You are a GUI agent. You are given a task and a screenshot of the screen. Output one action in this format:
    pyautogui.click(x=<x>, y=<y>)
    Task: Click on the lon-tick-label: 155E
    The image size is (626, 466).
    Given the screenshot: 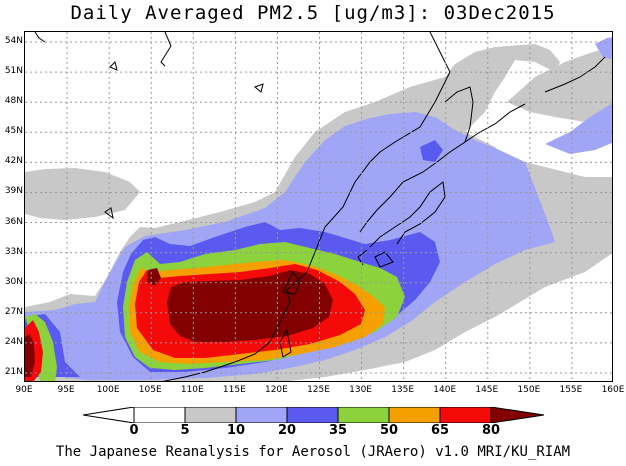 What is the action you would take?
    pyautogui.click(x=571, y=390)
    